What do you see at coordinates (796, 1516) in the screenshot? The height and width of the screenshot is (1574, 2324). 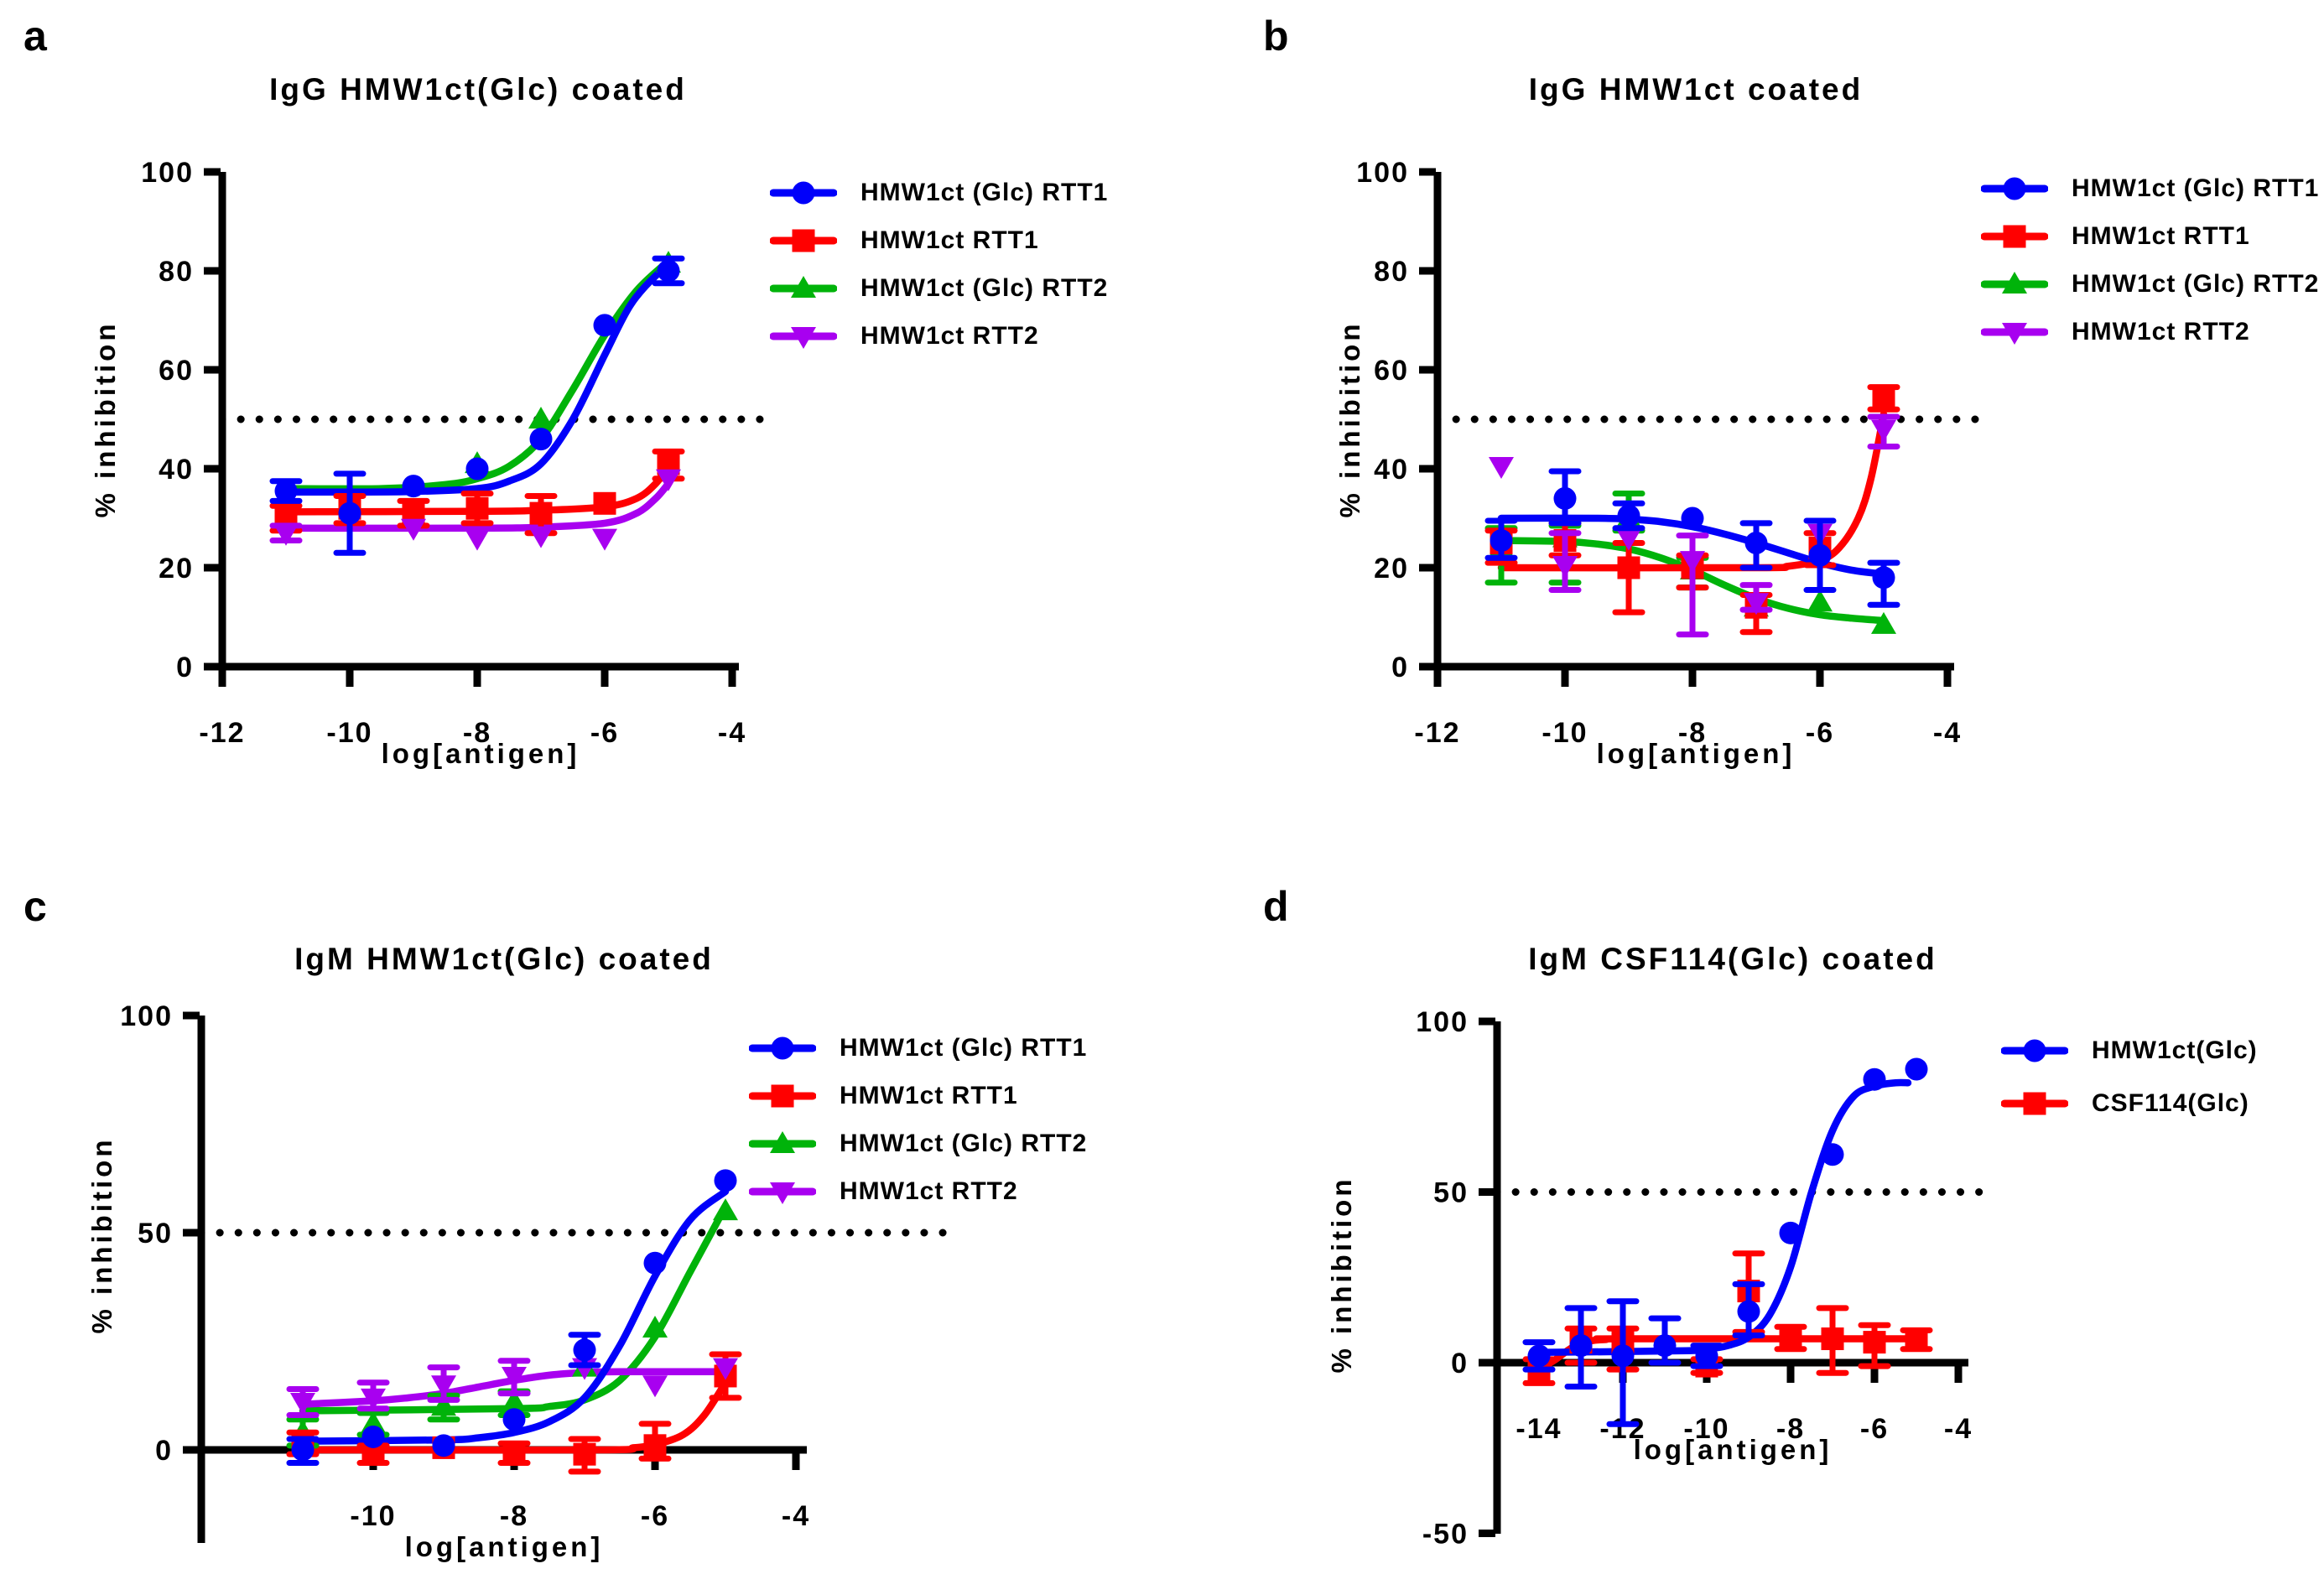 I see `x-tick-label: -4` at bounding box center [796, 1516].